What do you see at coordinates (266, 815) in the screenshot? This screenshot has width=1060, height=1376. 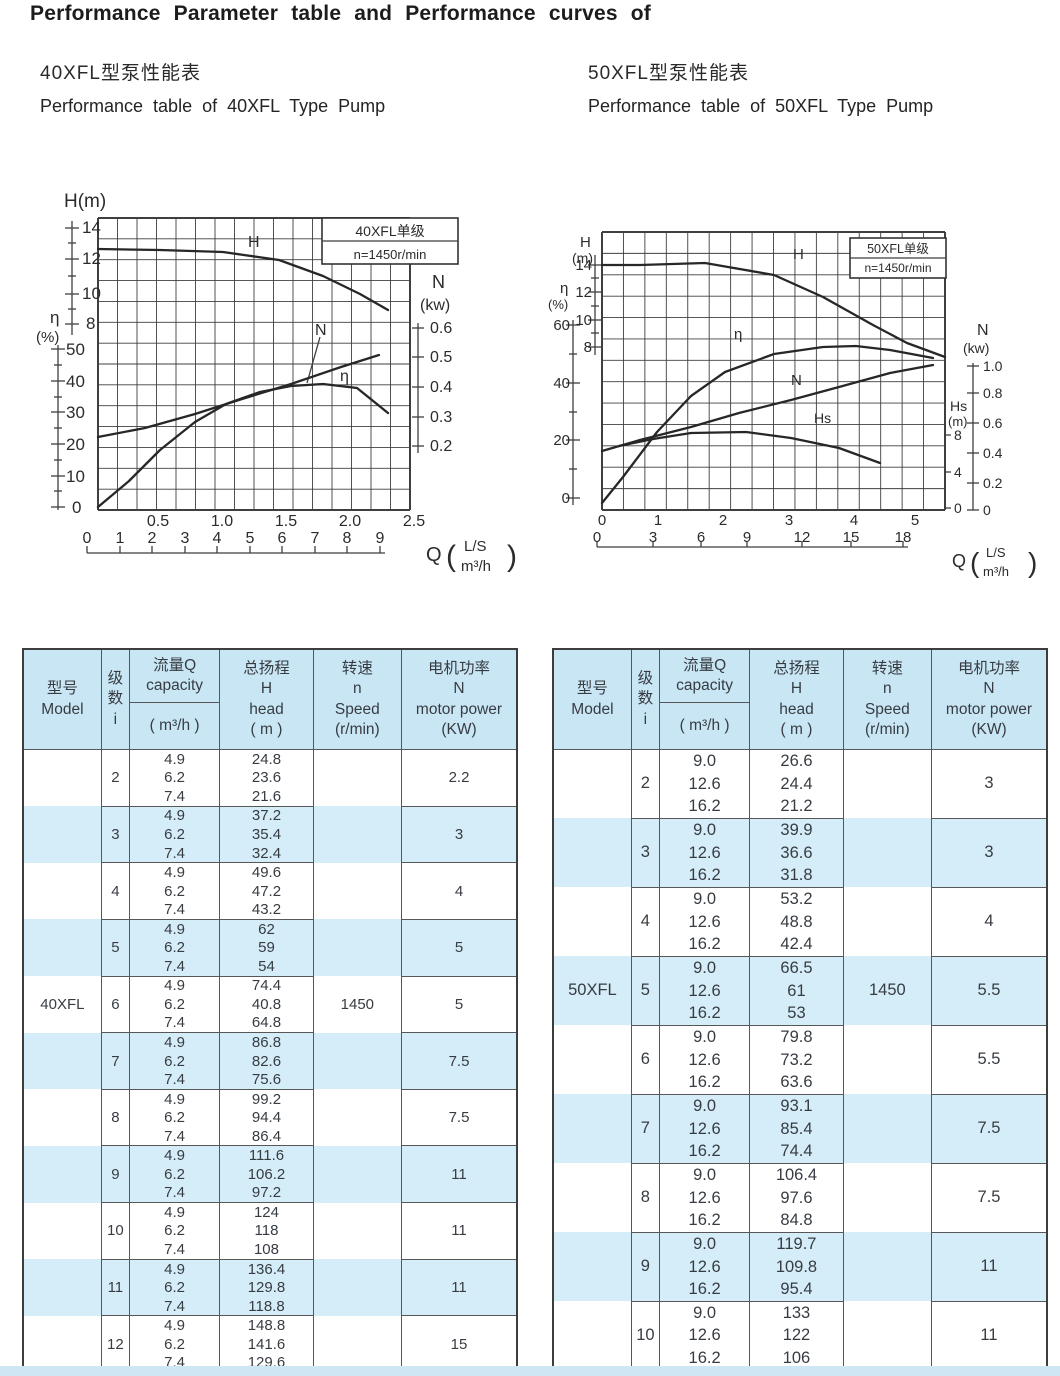 I see `head-cell: 37.2` at bounding box center [266, 815].